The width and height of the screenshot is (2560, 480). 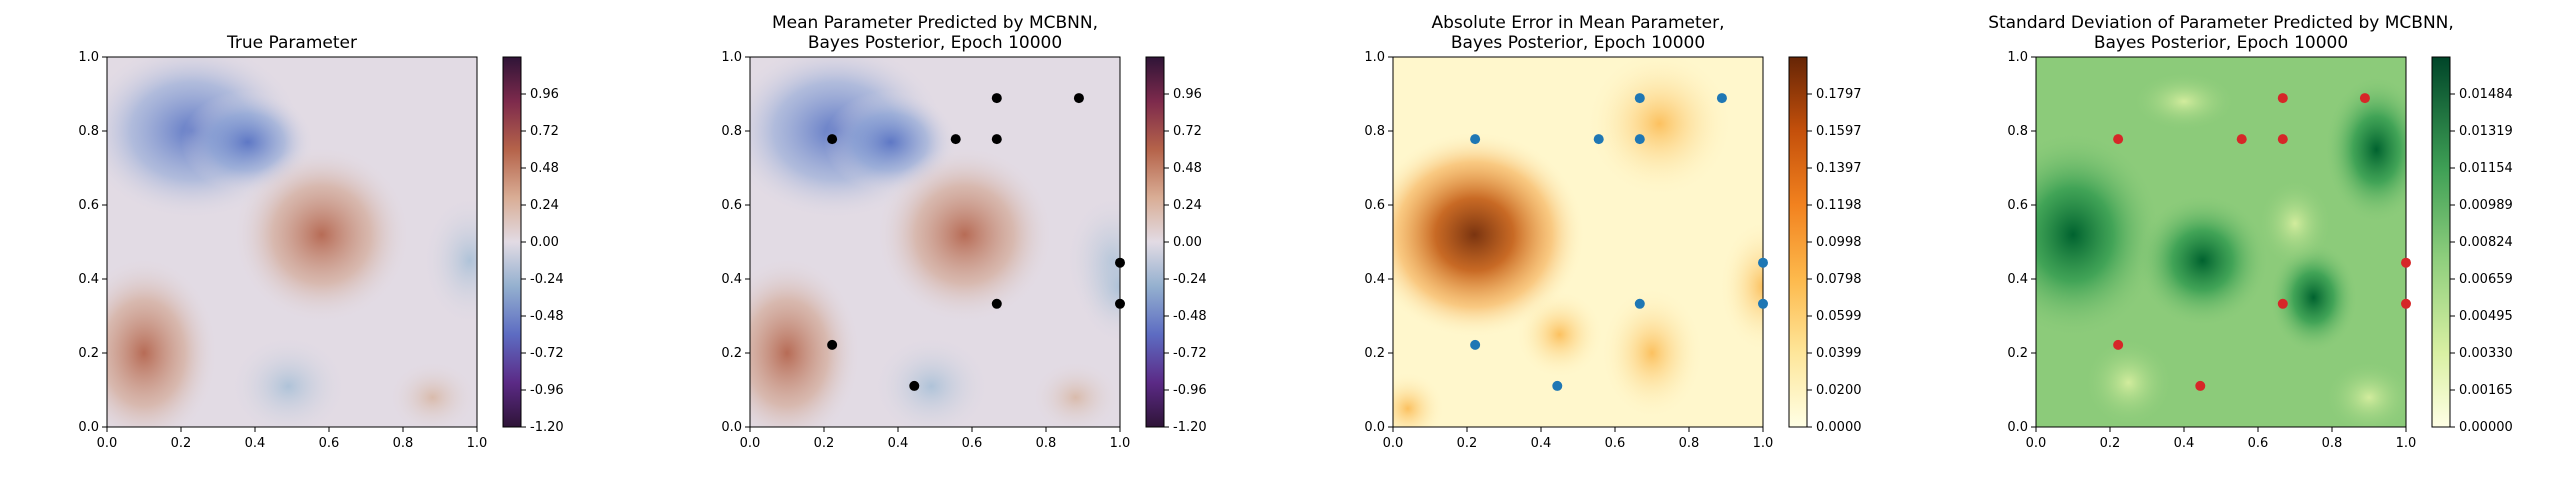 What do you see at coordinates (2486, 205) in the screenshot?
I see `colorbar-tick-label: 0.00989` at bounding box center [2486, 205].